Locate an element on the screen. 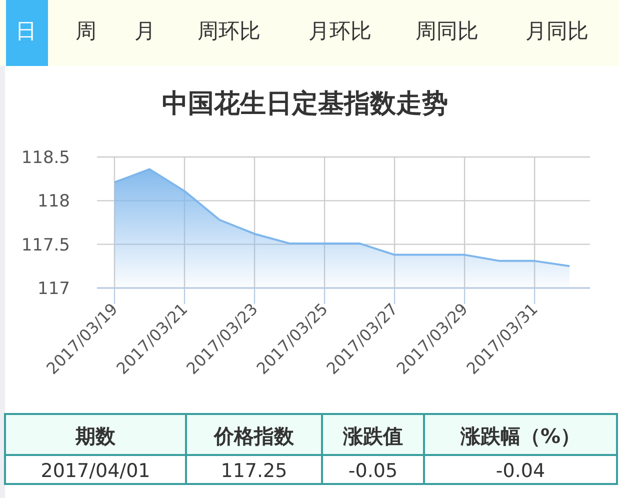  text: 涨跌值 is located at coordinates (372, 436).